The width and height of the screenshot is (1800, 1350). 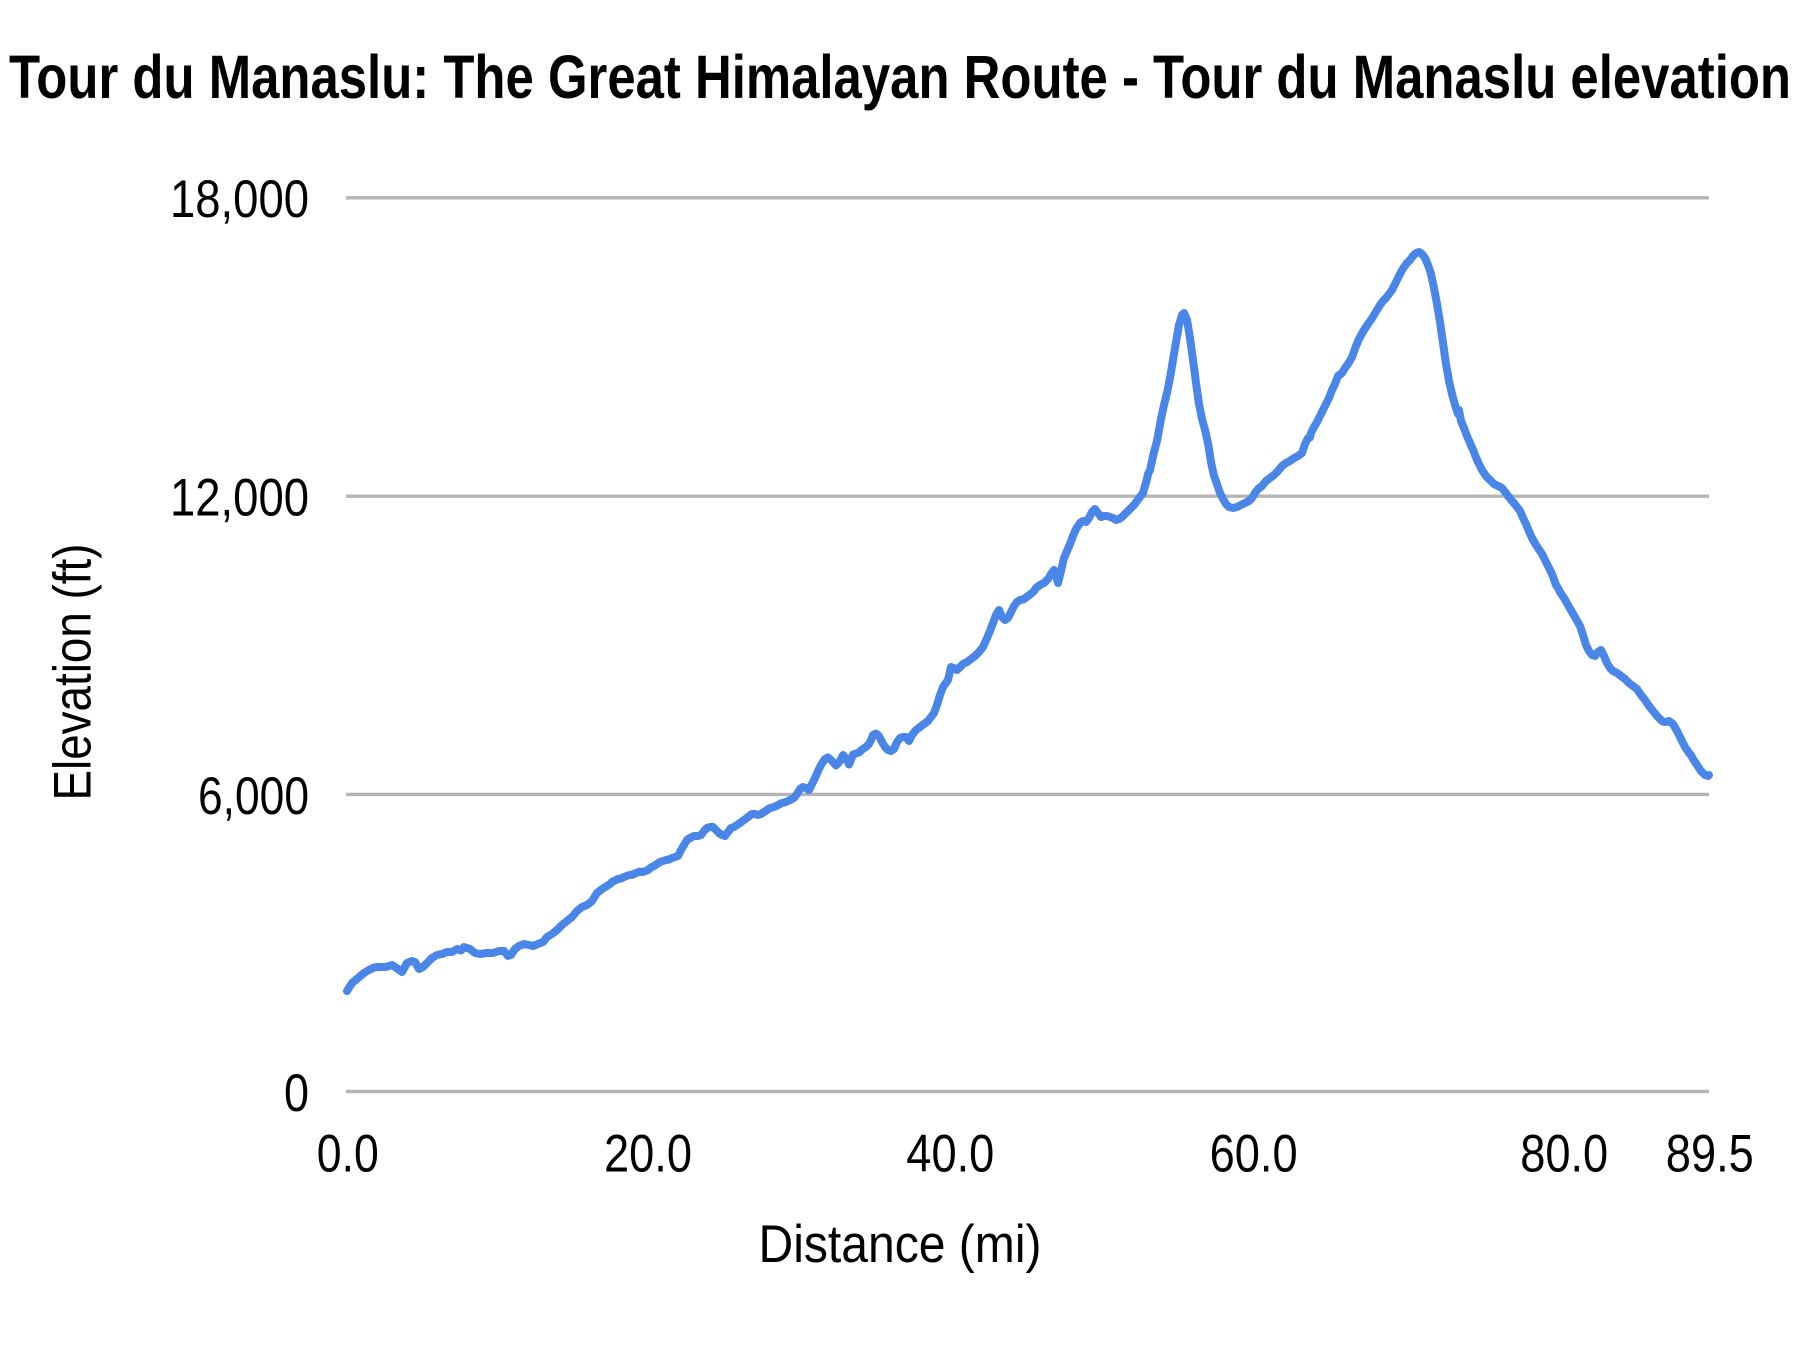 What do you see at coordinates (296, 1093) in the screenshot?
I see `svg-text: 0` at bounding box center [296, 1093].